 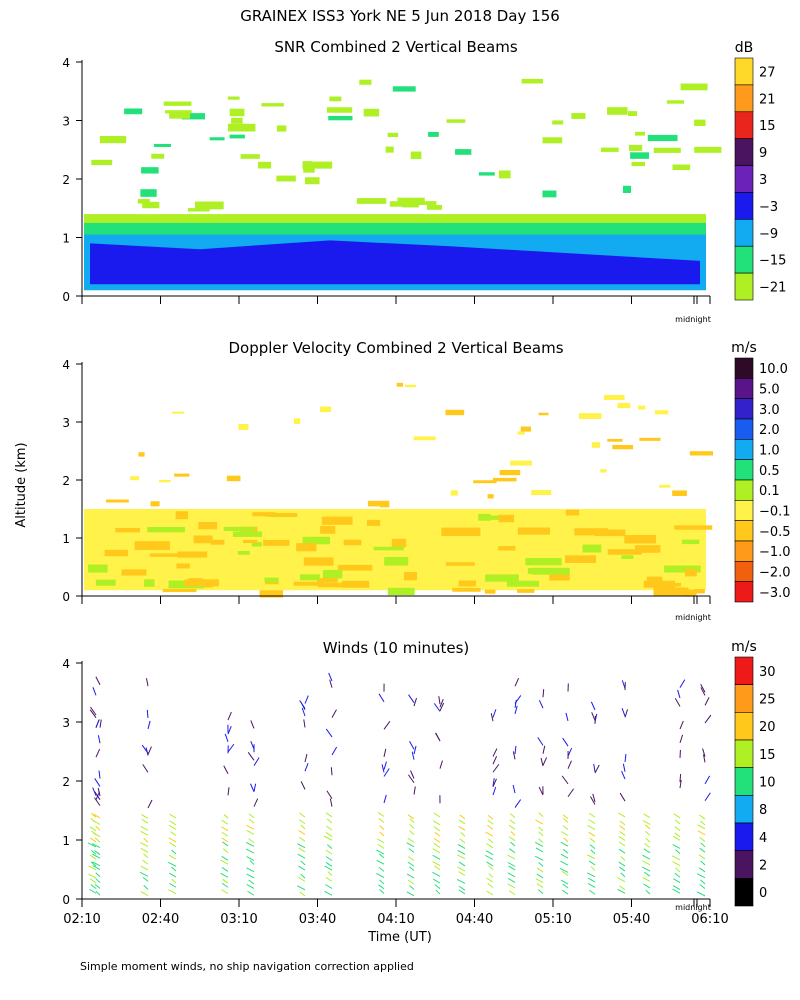 What do you see at coordinates (693, 617) in the screenshot?
I see `midnight-label: midnight` at bounding box center [693, 617].